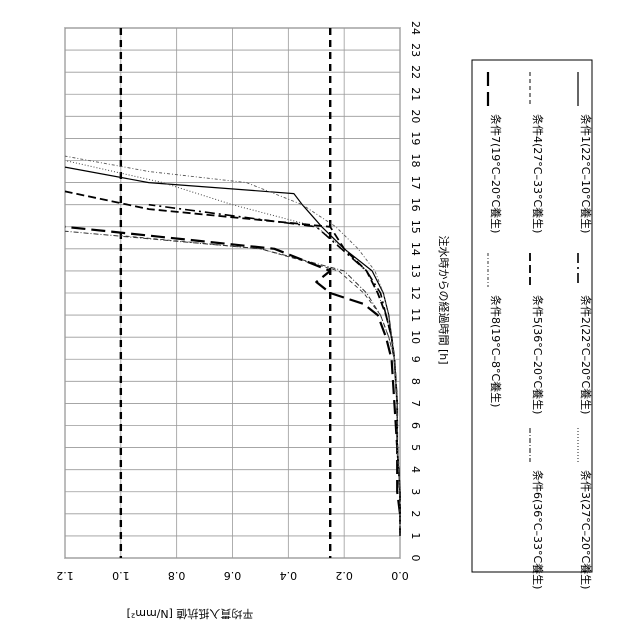  Describe the element at coordinates (586, 173) in the screenshot. I see `legend-label-1: 条件1(22°C–10°C養生)` at that location.